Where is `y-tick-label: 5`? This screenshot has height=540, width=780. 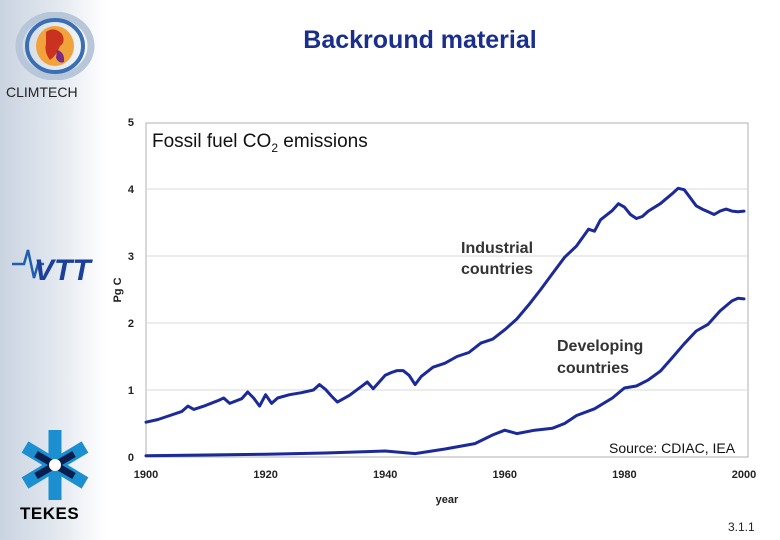 y-tick-label: 5 is located at coordinates (131, 123).